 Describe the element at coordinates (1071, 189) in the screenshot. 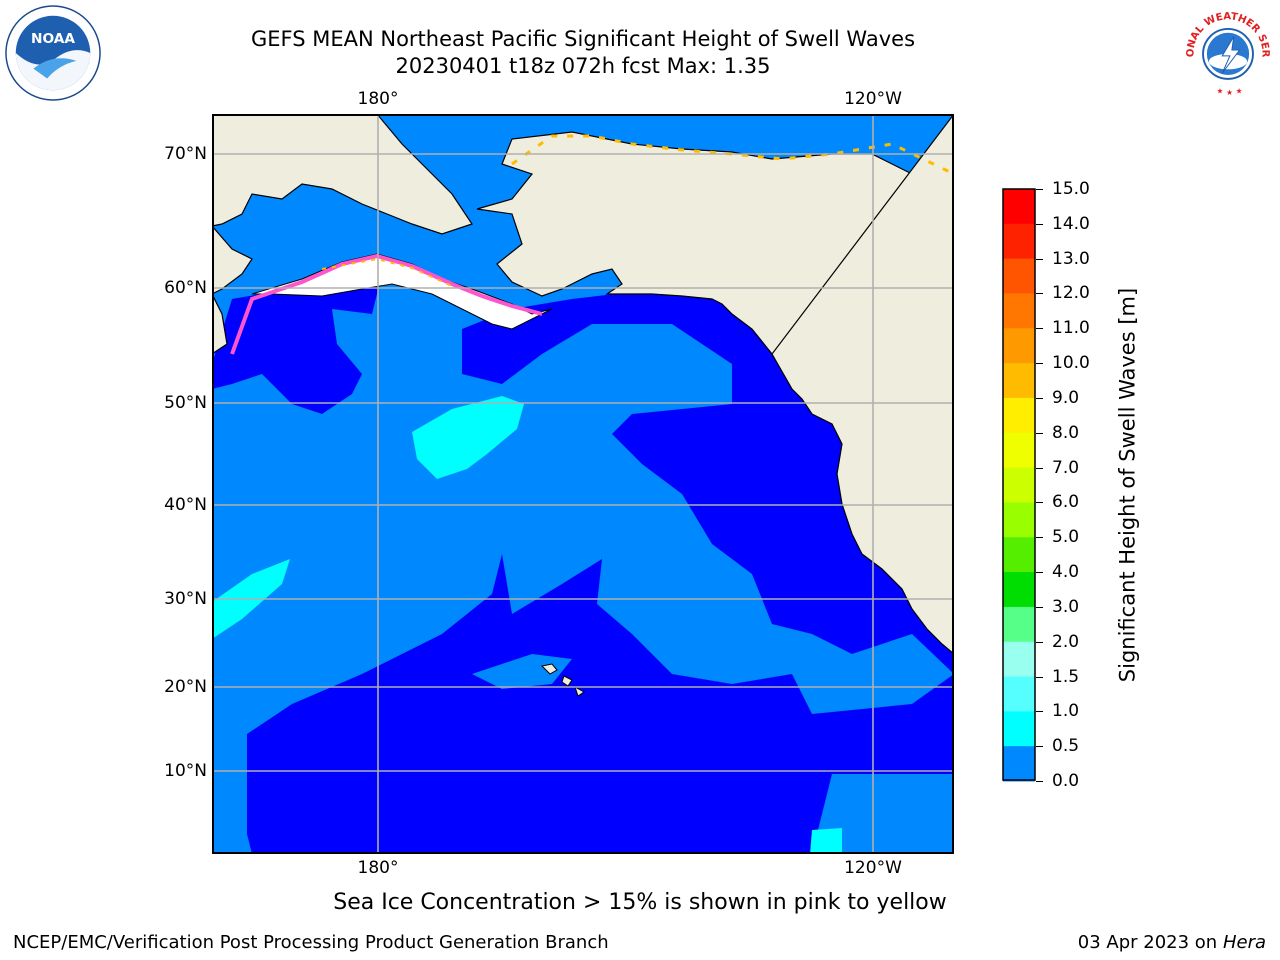

I see `colorbar-tick-label: 15.0` at that location.